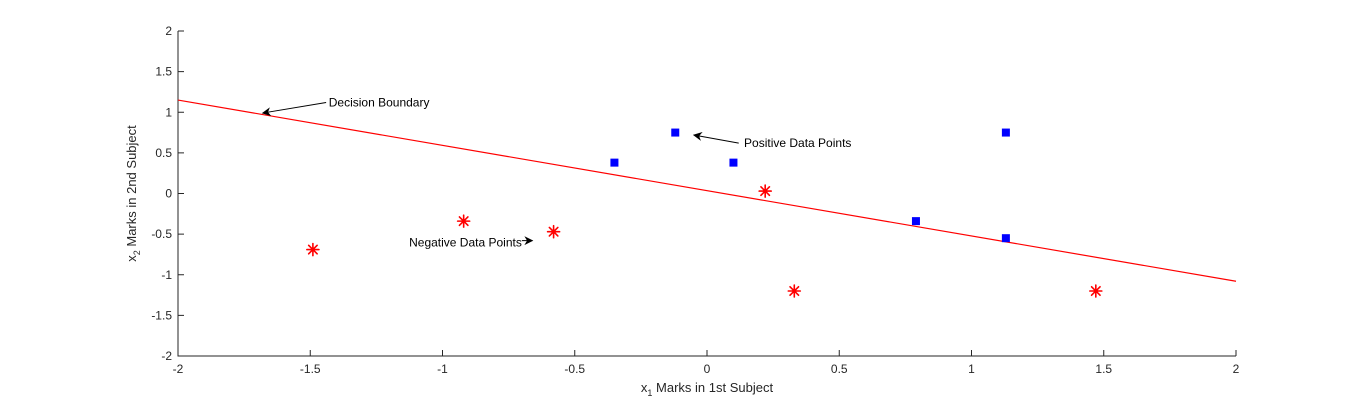 Image resolution: width=1366 pixels, height=406 pixels. I want to click on x-axis-label: x1 Marks in 1st Subject, so click(707, 389).